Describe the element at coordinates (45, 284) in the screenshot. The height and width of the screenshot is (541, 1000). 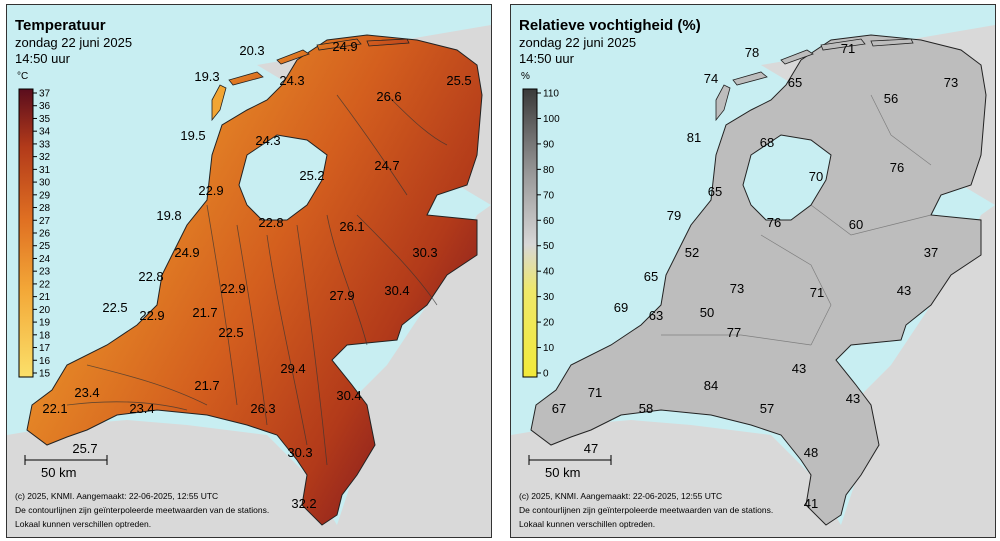
I see `legend-tick-label: 22` at that location.